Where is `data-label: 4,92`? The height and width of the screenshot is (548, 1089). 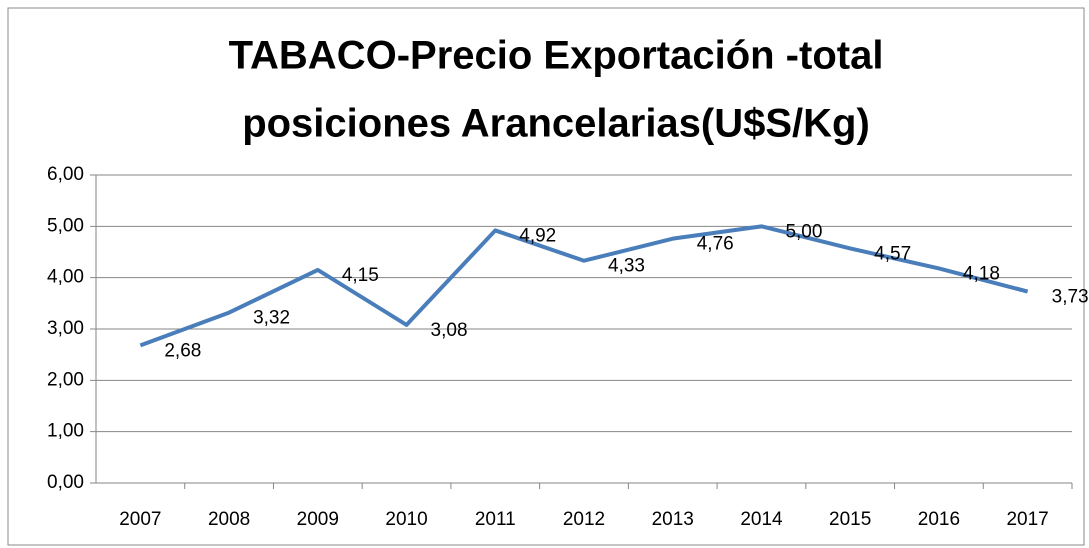
data-label: 4,92 is located at coordinates (537, 235).